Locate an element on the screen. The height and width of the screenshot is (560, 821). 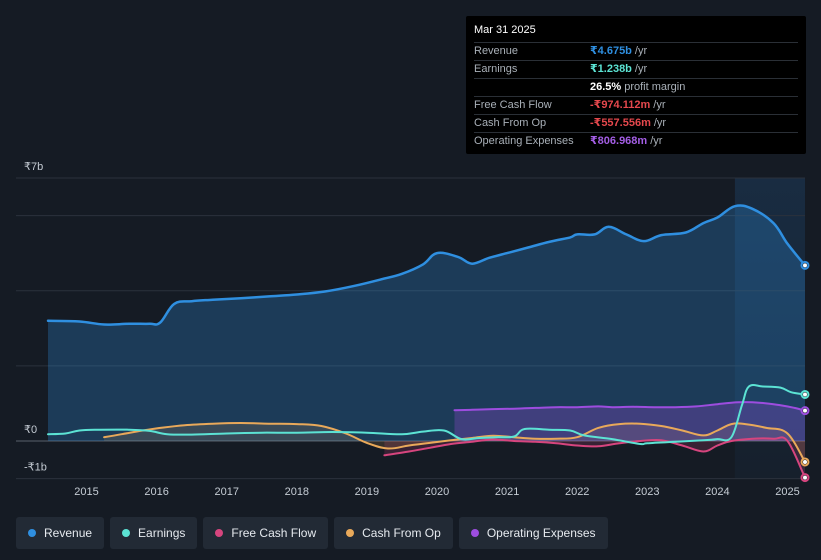
tooltip-row-value: ₹1.238b is located at coordinates (611, 69).